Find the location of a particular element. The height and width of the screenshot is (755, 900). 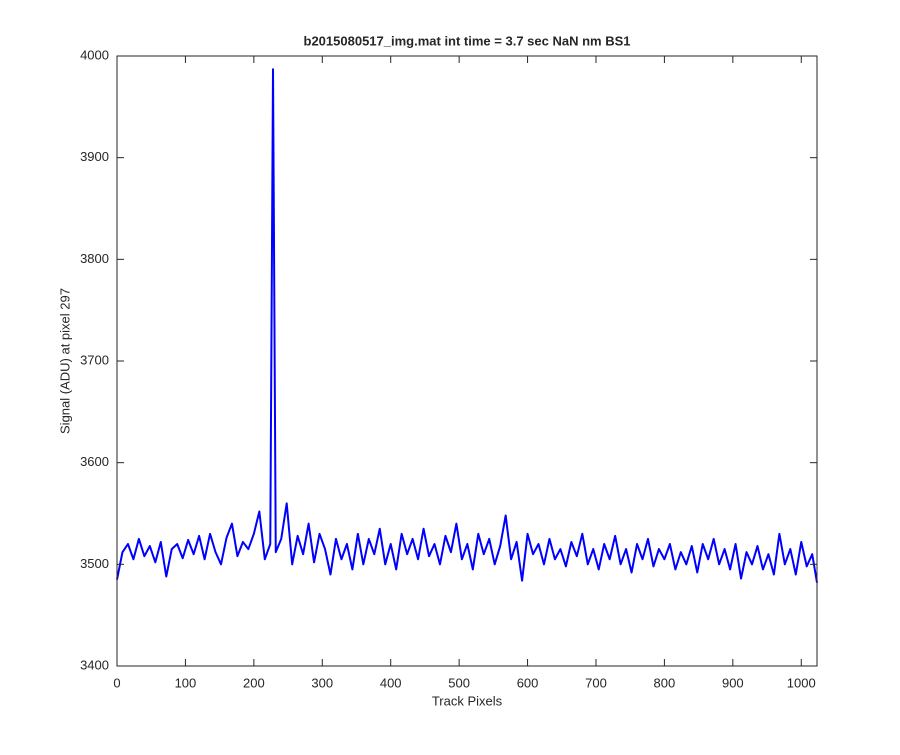

x-tick-label: 0 is located at coordinates (116, 682).